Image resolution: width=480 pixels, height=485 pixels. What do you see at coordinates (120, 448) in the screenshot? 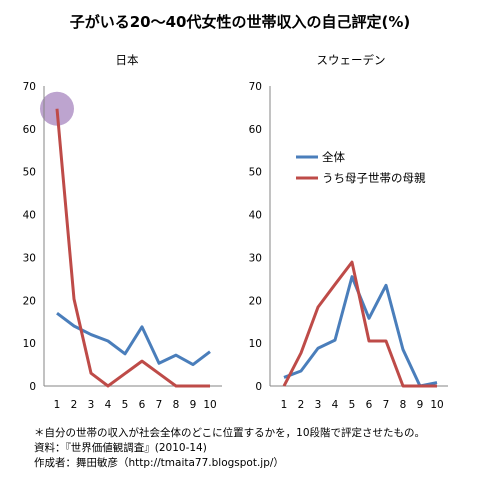
I see `footnote-source: 資料：『世界価値観調査』(2010-14)` at bounding box center [120, 448].